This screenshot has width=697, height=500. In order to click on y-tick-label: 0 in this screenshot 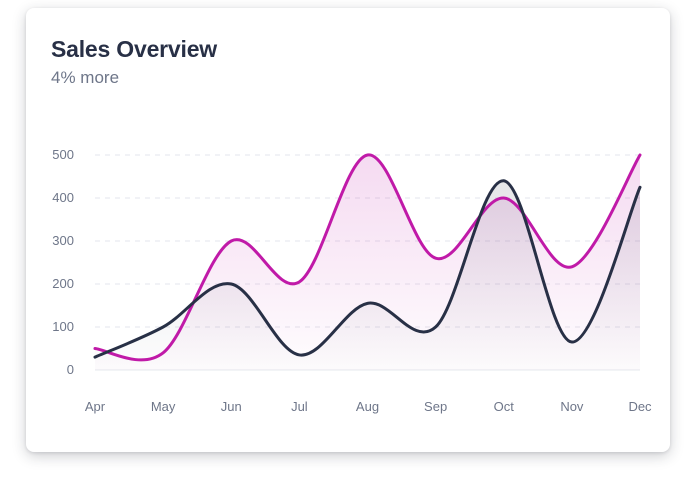, I will do `click(70, 369)`.